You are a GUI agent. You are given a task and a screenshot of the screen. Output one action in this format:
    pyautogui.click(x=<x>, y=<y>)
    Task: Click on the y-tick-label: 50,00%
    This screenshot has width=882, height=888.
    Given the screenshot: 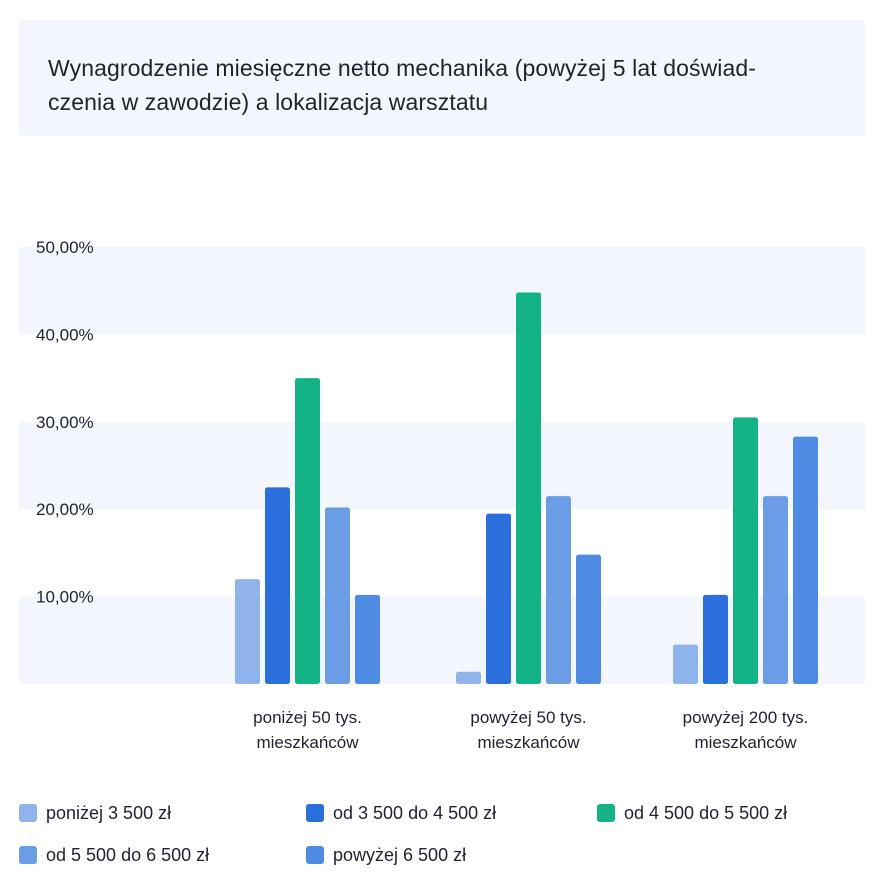 What is the action you would take?
    pyautogui.click(x=65, y=247)
    